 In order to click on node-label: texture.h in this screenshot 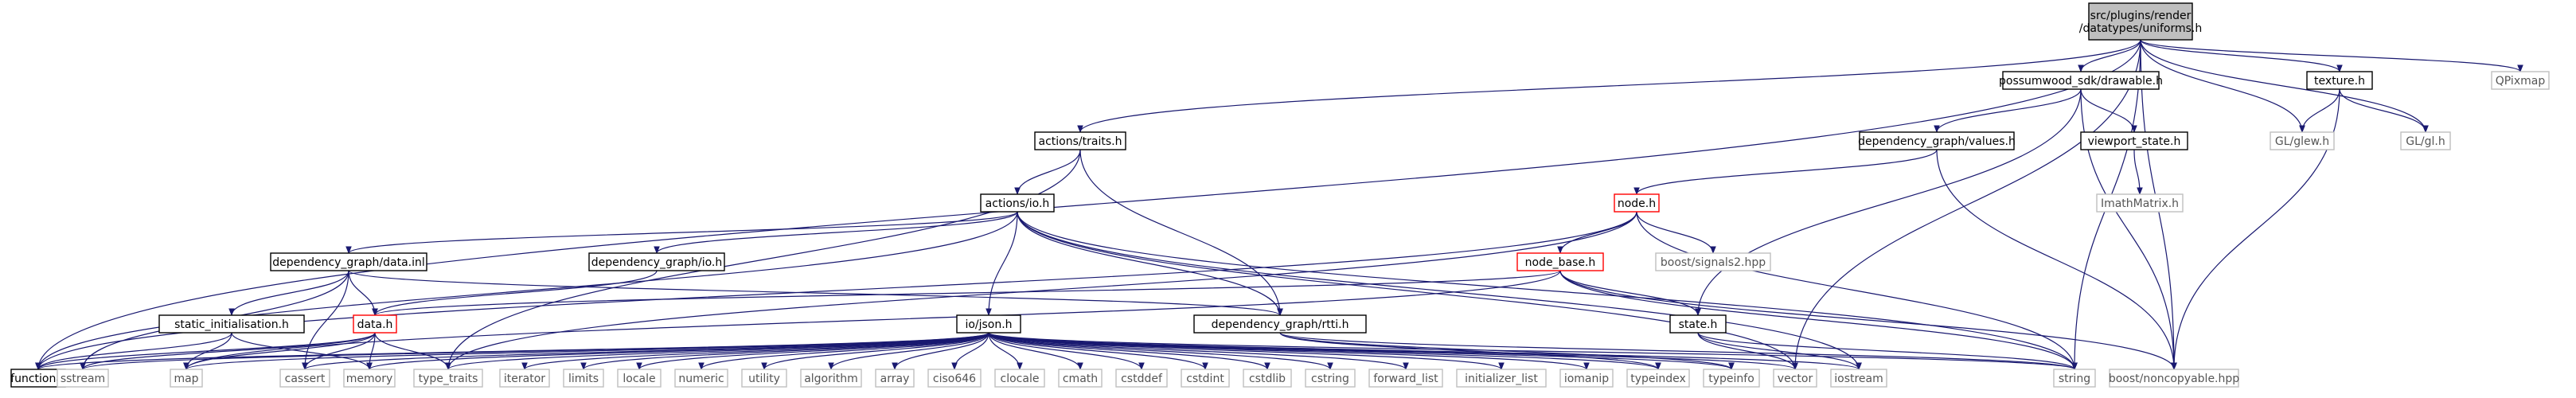, I will do `click(2339, 82)`.